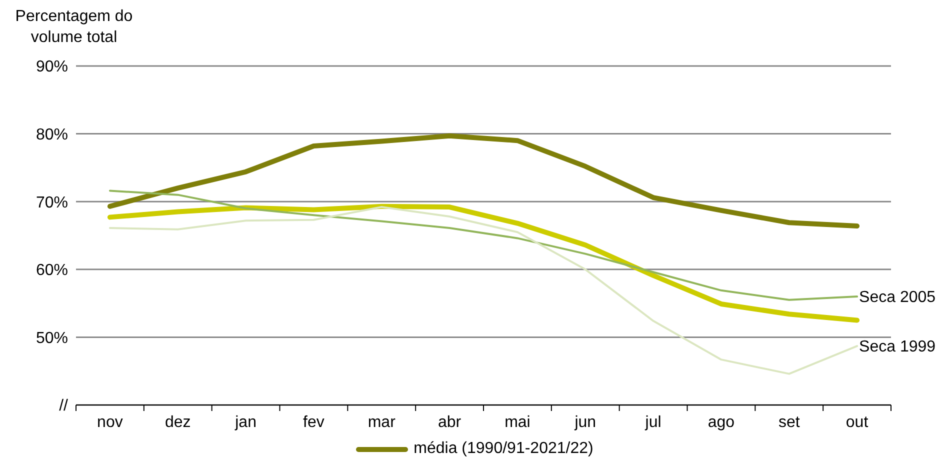 The height and width of the screenshot is (459, 949). What do you see at coordinates (74, 27) in the screenshot?
I see `y-axis-title: Percentagem do volume total` at bounding box center [74, 27].